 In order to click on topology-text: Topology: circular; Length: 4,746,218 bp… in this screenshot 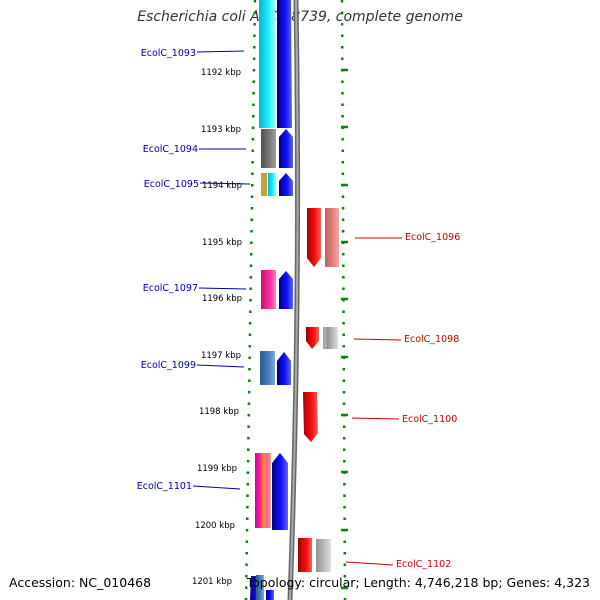, I will do `click(418, 582)`.